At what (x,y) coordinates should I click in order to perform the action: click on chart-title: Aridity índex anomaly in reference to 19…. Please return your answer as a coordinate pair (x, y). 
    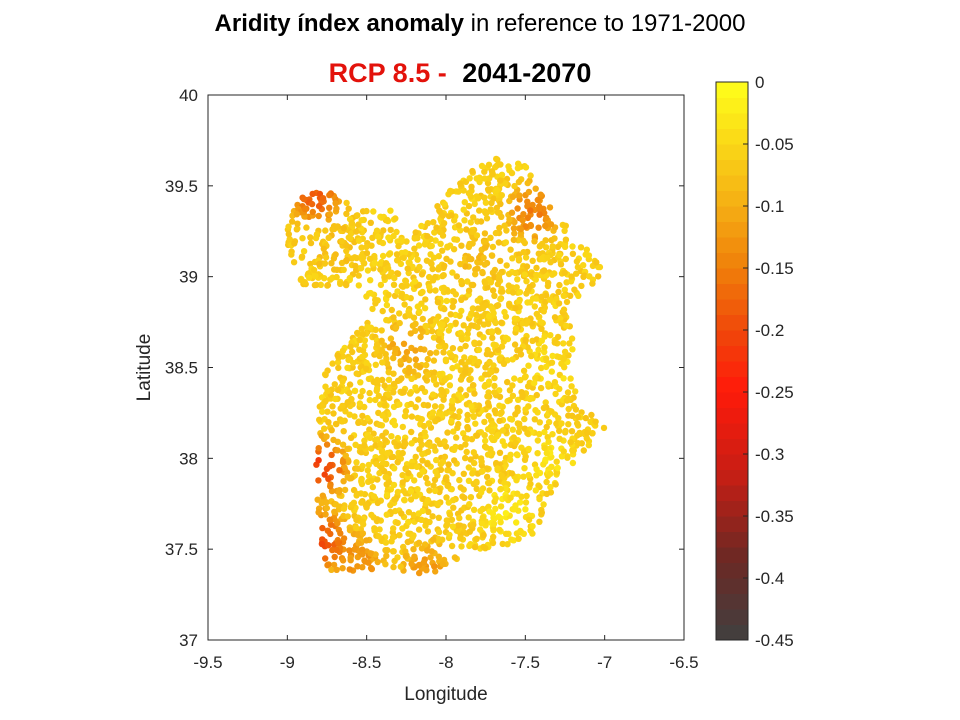
    Looking at the image, I should click on (480, 24).